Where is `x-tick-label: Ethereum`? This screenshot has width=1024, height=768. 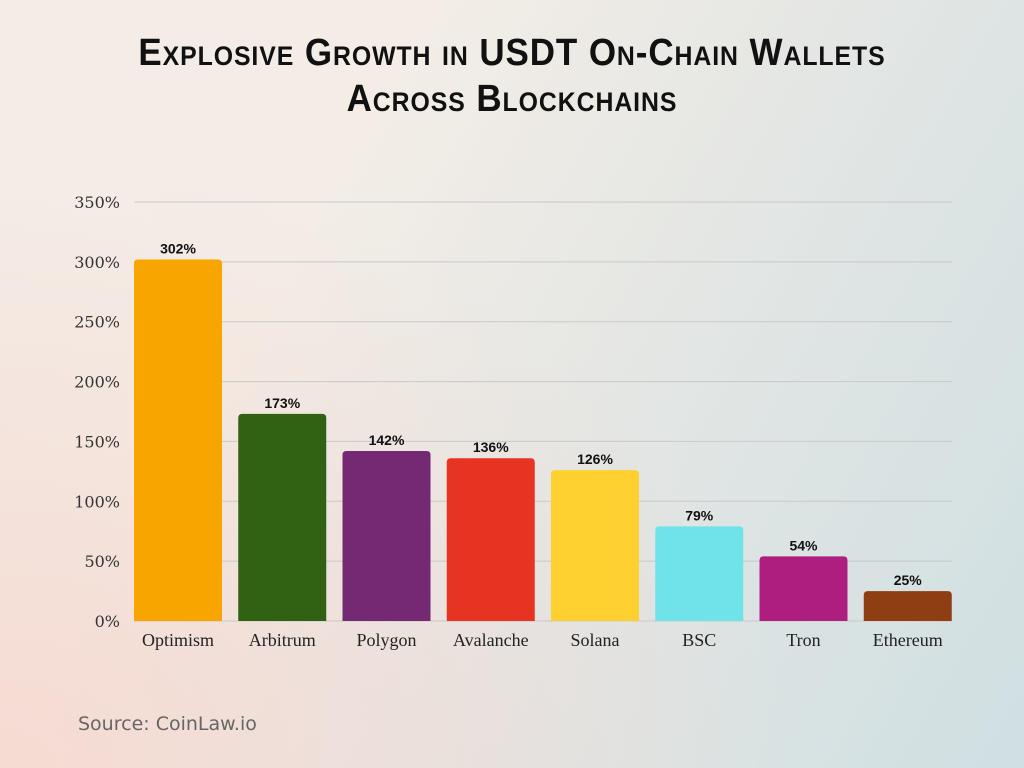 x-tick-label: Ethereum is located at coordinates (908, 640).